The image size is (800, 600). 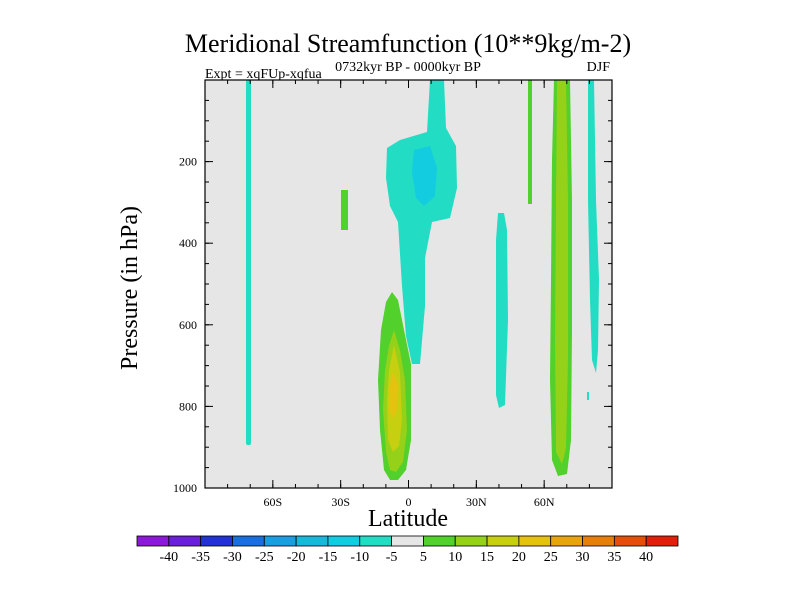 I want to click on contour-60n-inner, so click(x=561, y=272).